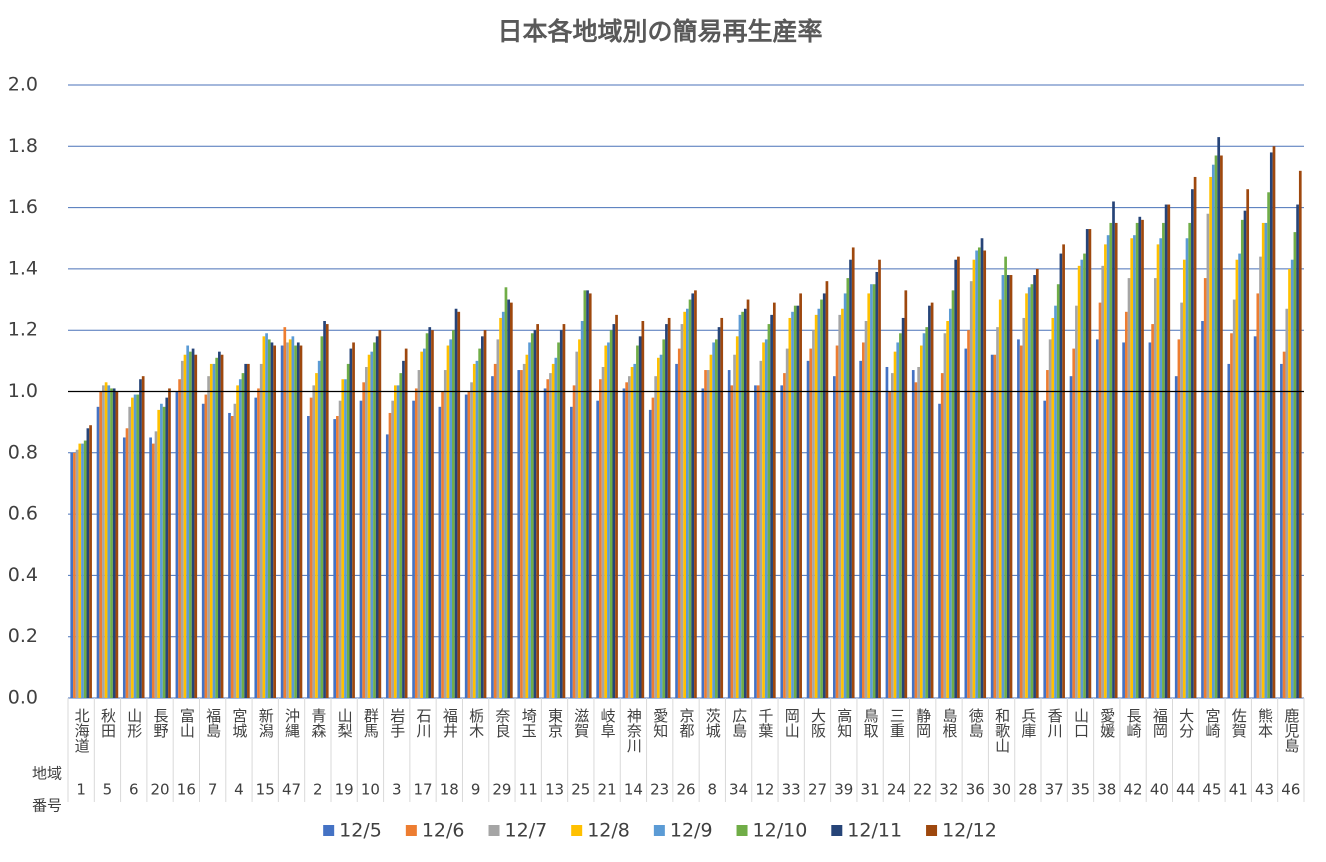 The image size is (1326, 862). Describe the element at coordinates (186, 790) in the screenshot. I see `region-number: 16` at that location.